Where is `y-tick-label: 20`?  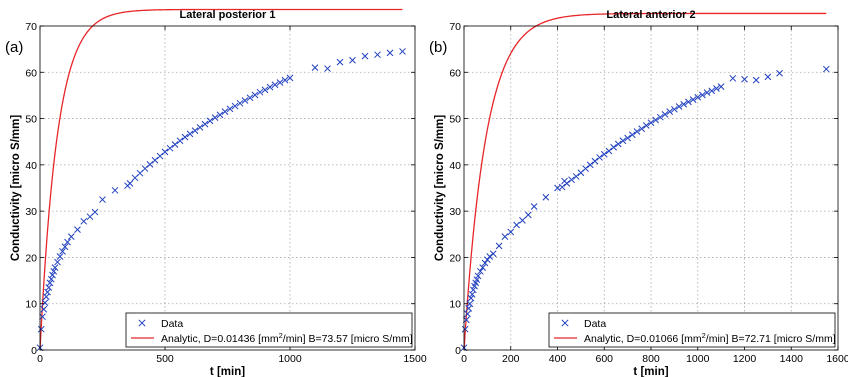
y-tick-label: 20 is located at coordinates (31, 258).